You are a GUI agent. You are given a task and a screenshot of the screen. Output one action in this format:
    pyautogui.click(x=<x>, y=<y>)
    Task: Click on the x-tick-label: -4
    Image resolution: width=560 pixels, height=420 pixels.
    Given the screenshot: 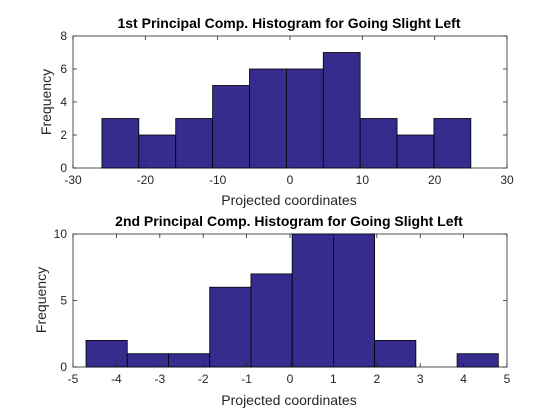 What is the action you would take?
    pyautogui.click(x=116, y=379)
    